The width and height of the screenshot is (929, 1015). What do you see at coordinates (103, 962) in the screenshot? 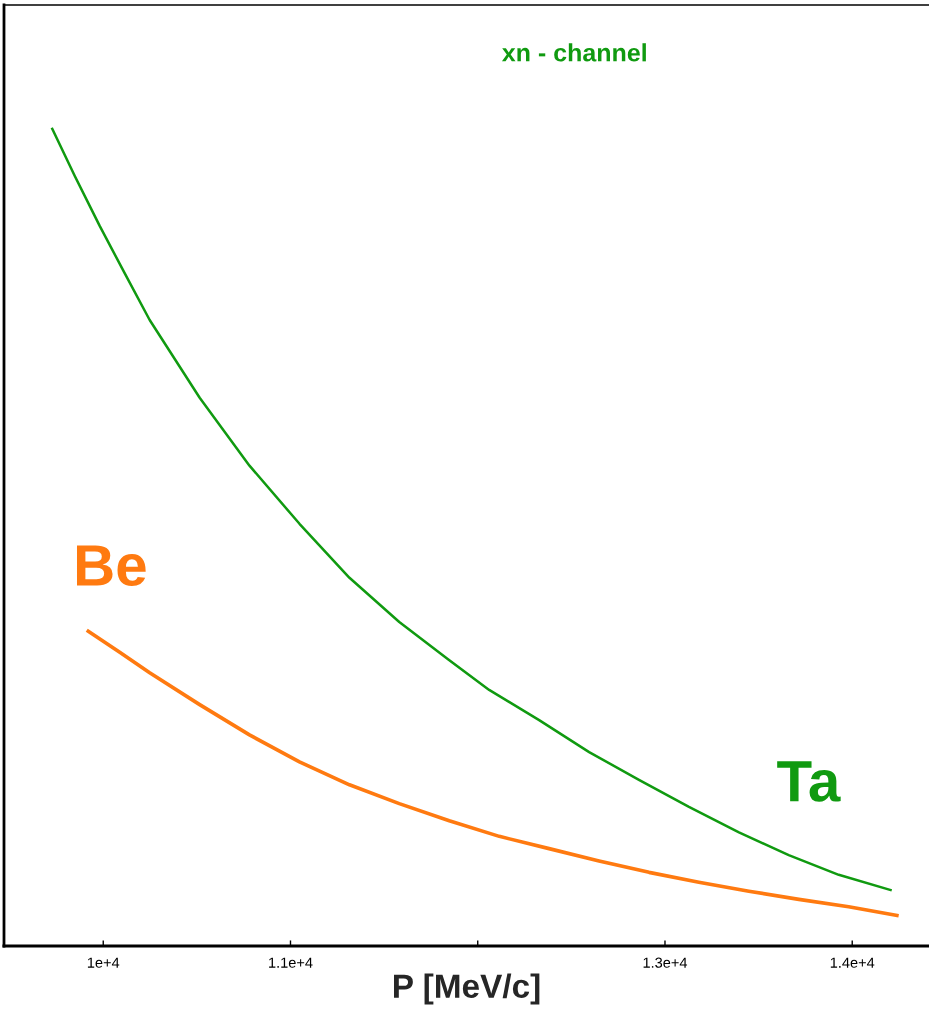
I see `x-tick-label: 1e+4` at bounding box center [103, 962].